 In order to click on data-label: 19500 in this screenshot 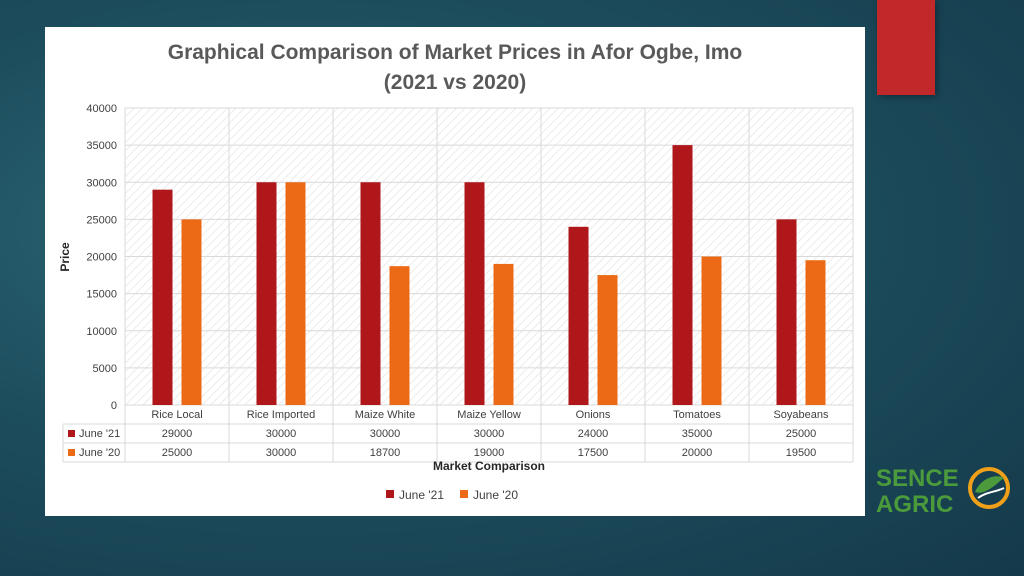, I will do `click(801, 453)`.